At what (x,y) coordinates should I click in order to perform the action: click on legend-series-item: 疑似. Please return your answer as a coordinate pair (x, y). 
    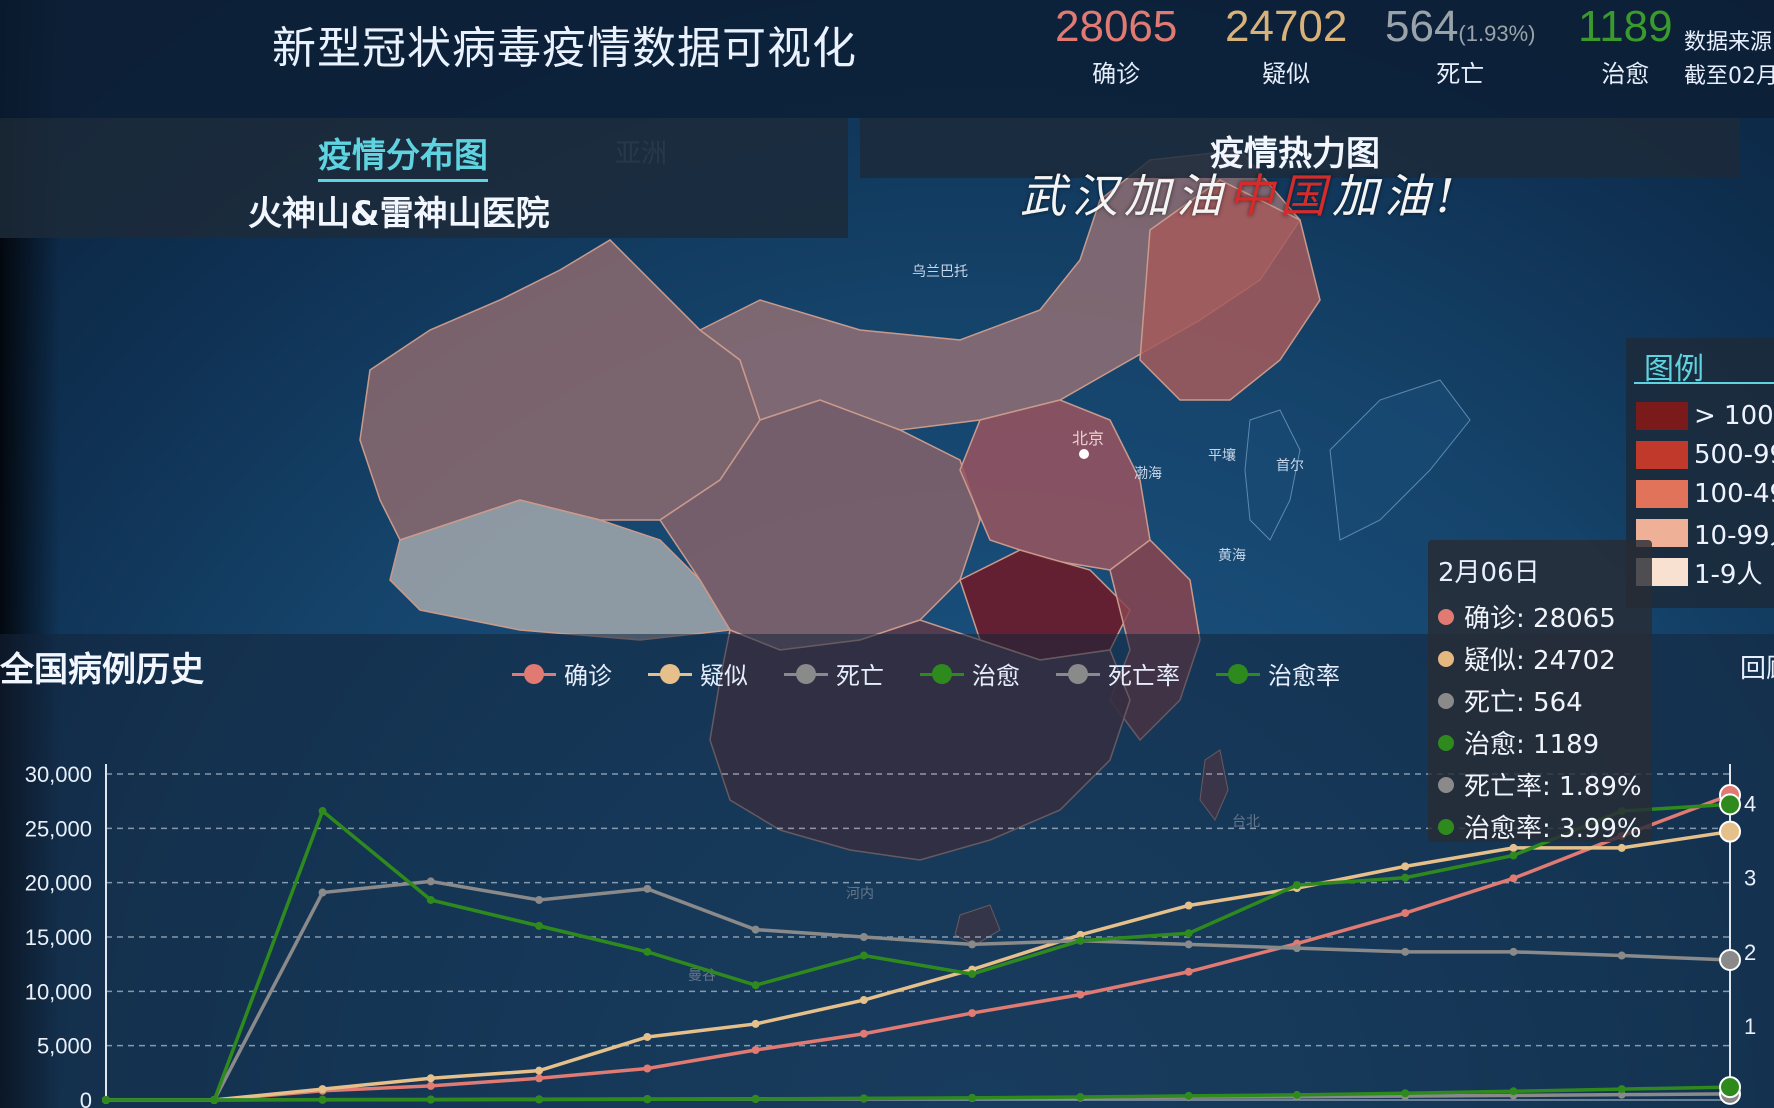
    Looking at the image, I should click on (698, 673).